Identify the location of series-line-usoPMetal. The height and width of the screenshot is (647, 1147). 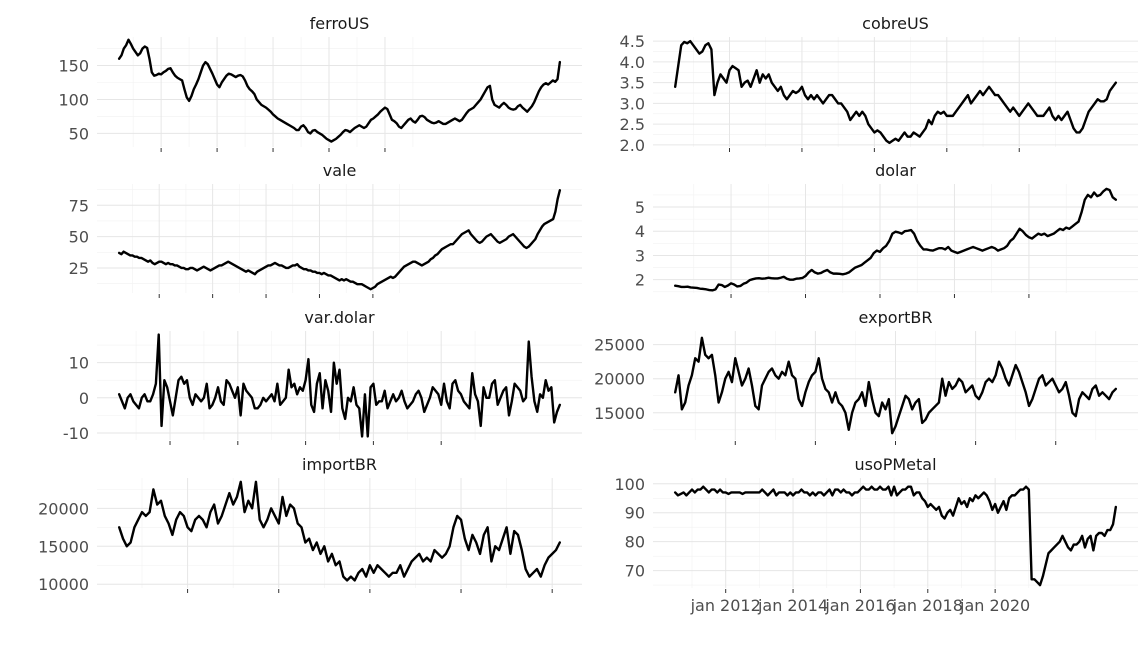
(895, 536).